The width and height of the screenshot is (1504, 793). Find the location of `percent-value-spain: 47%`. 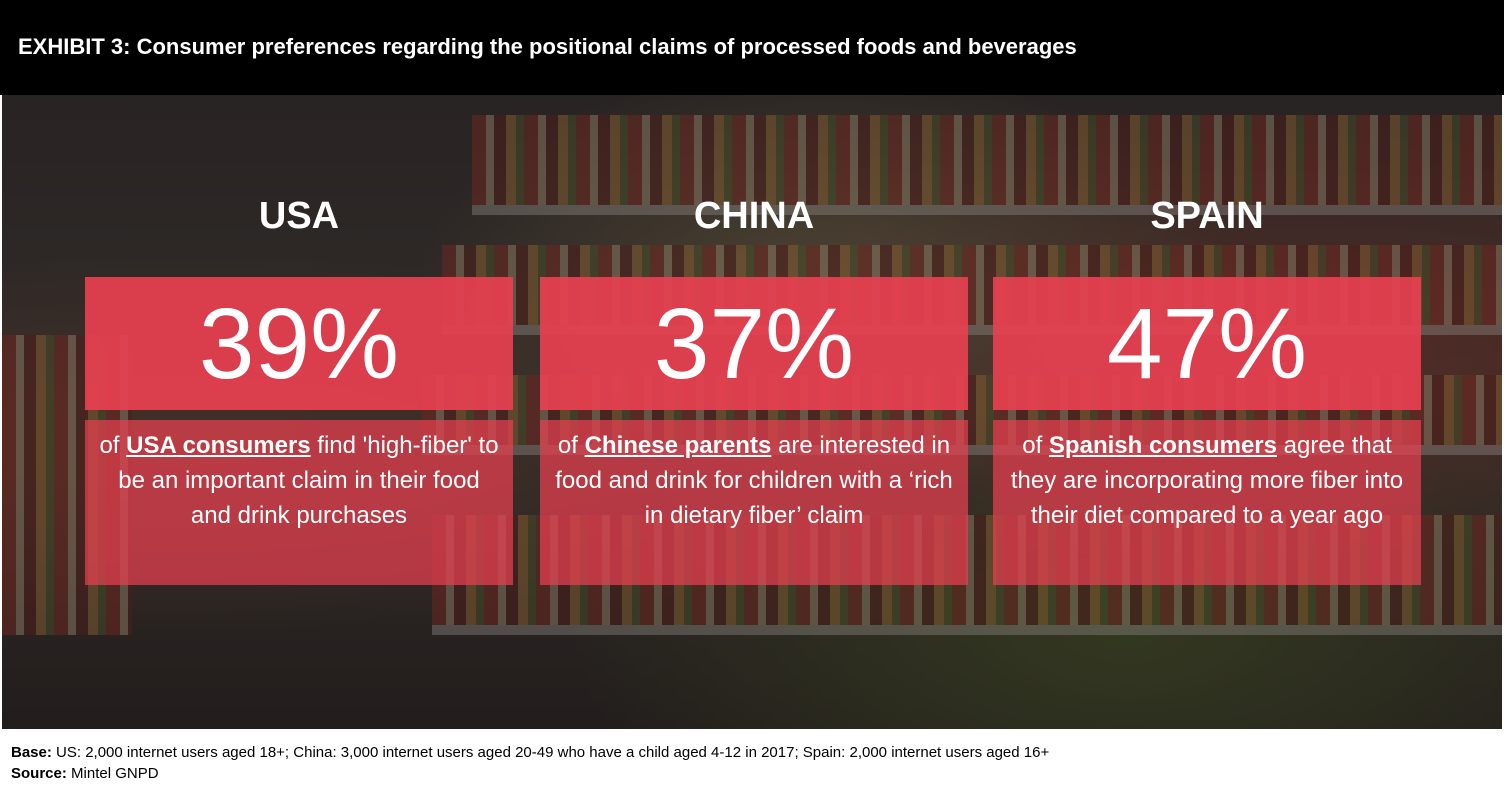

percent-value-spain: 47% is located at coordinates (1207, 343).